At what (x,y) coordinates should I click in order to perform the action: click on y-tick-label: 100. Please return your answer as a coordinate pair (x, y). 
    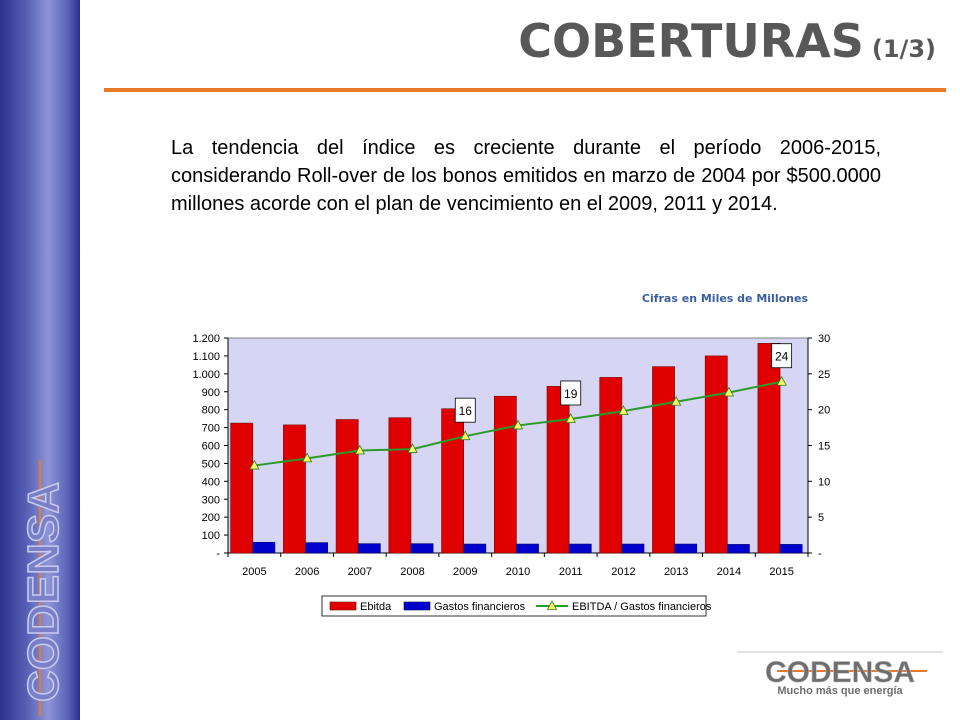
    Looking at the image, I should click on (211, 536).